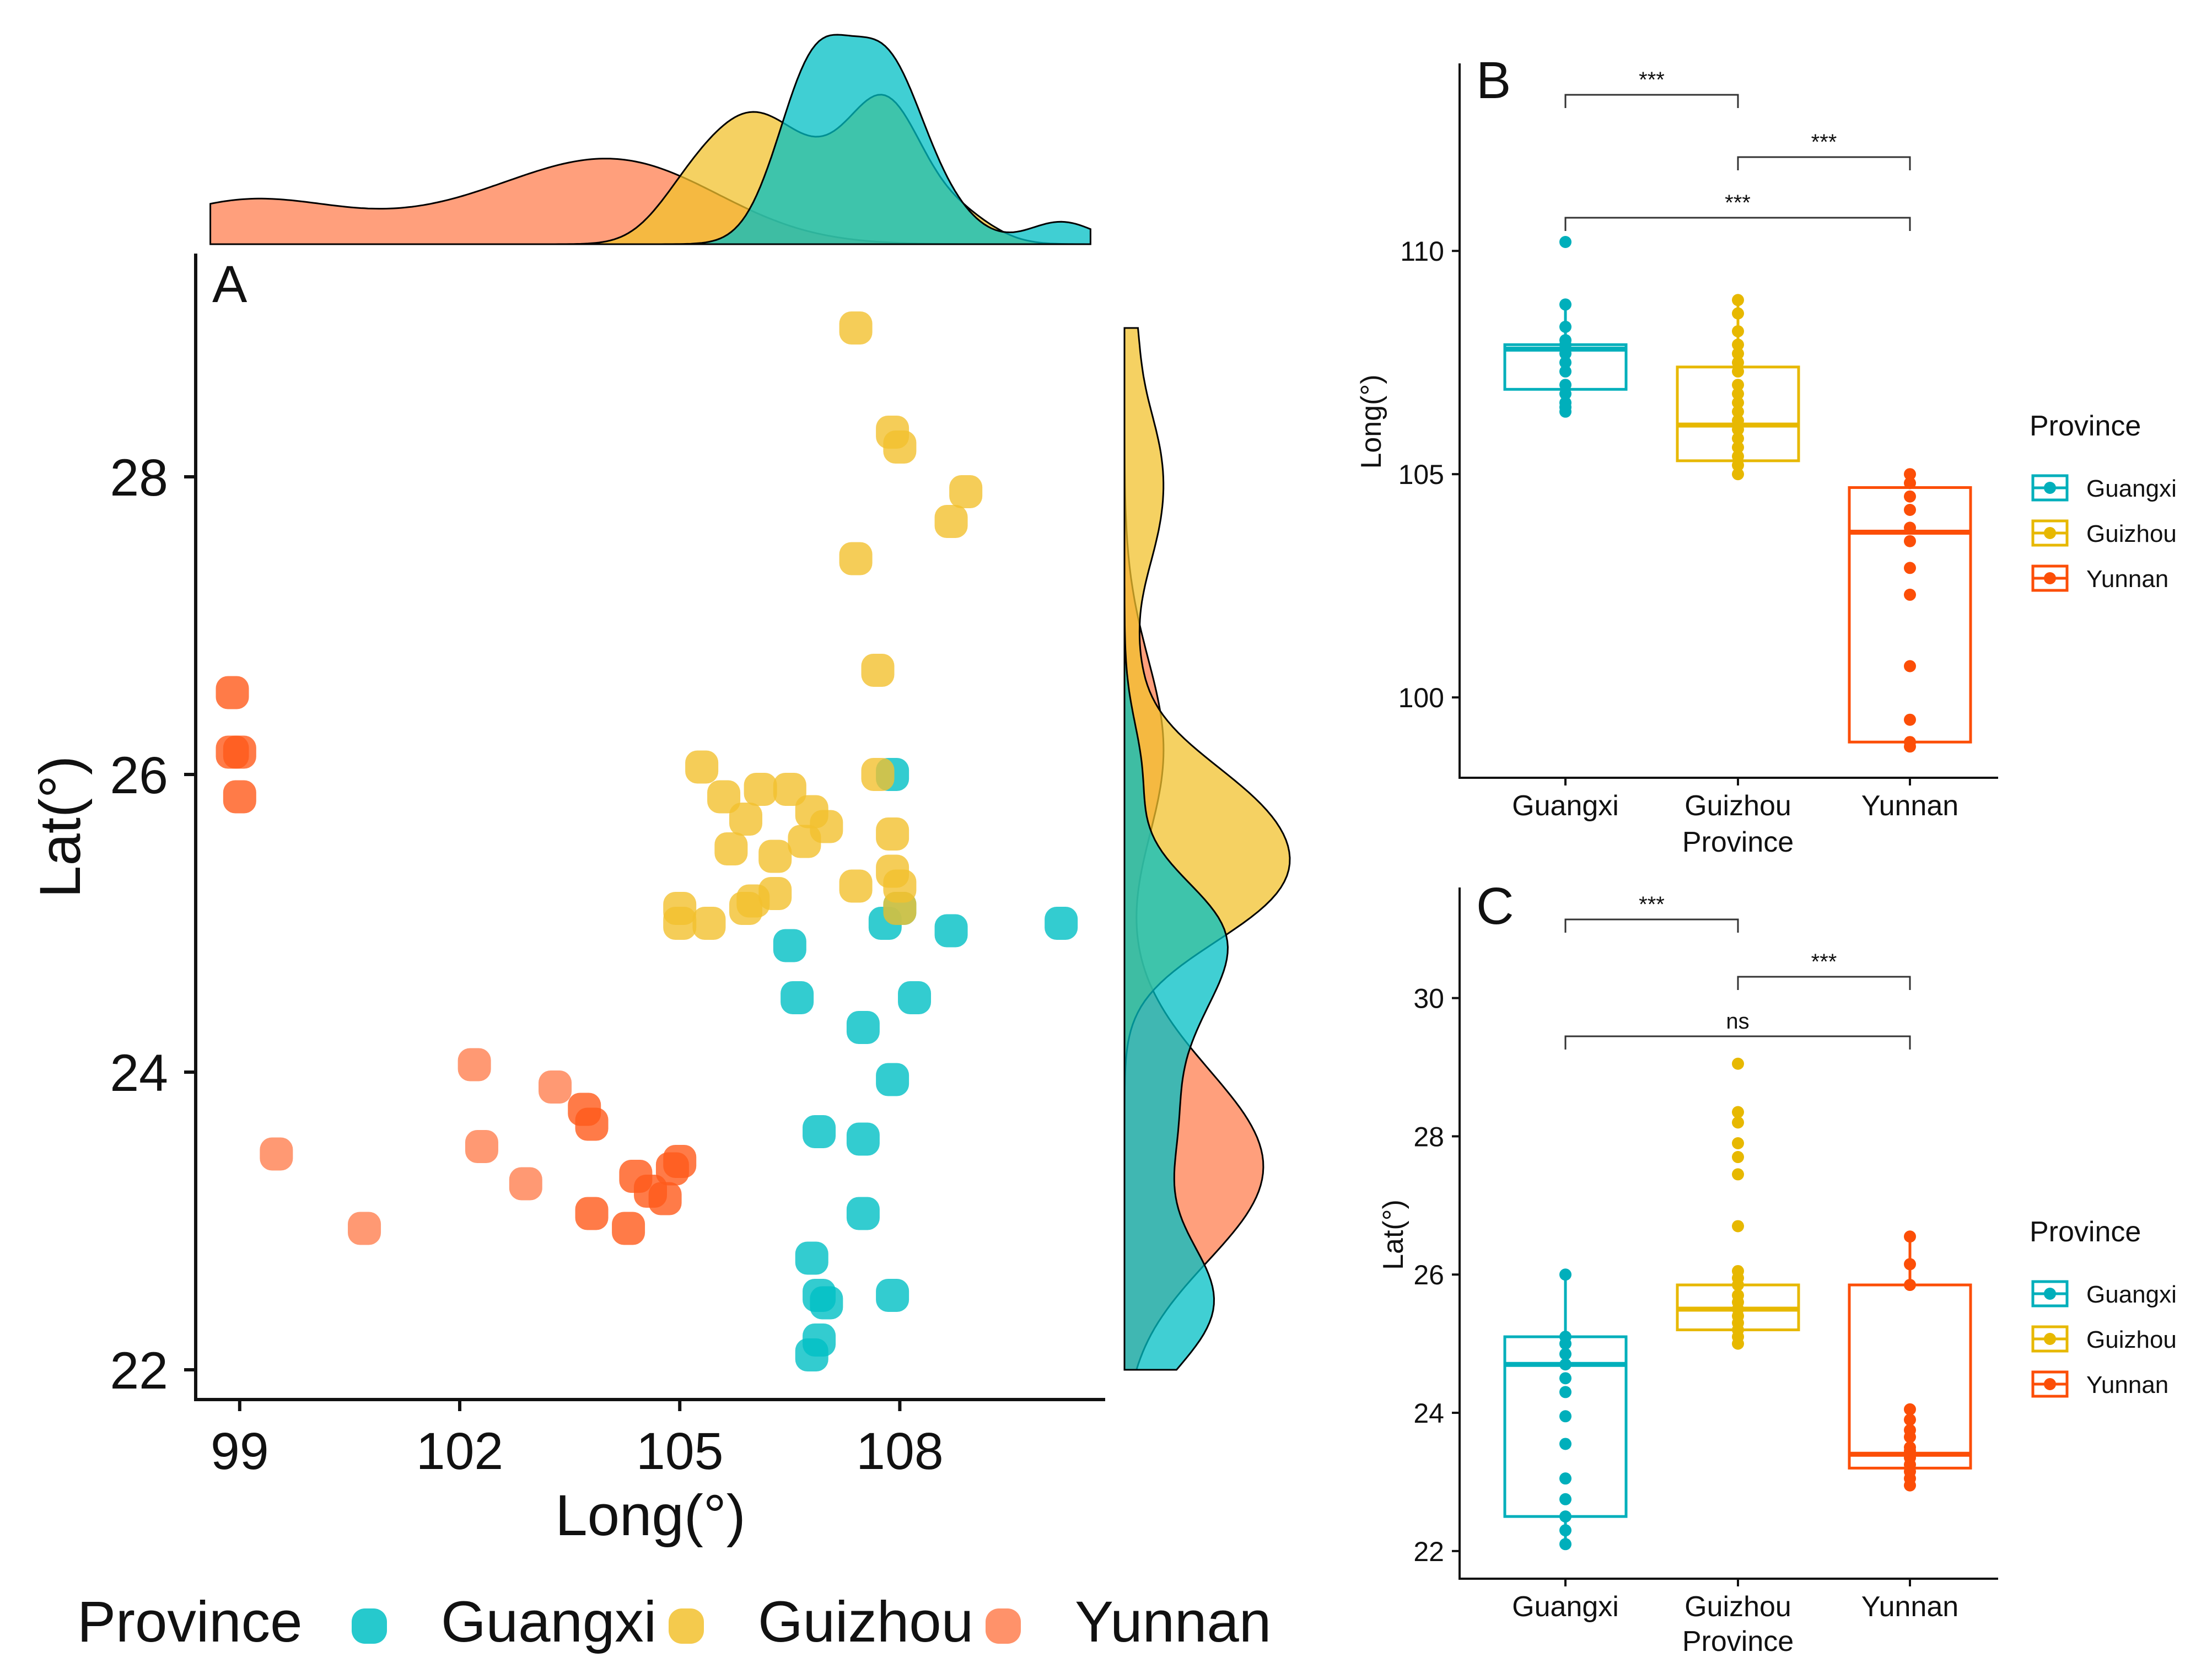  I want to click on panel-label-b: B, so click(1493, 80).